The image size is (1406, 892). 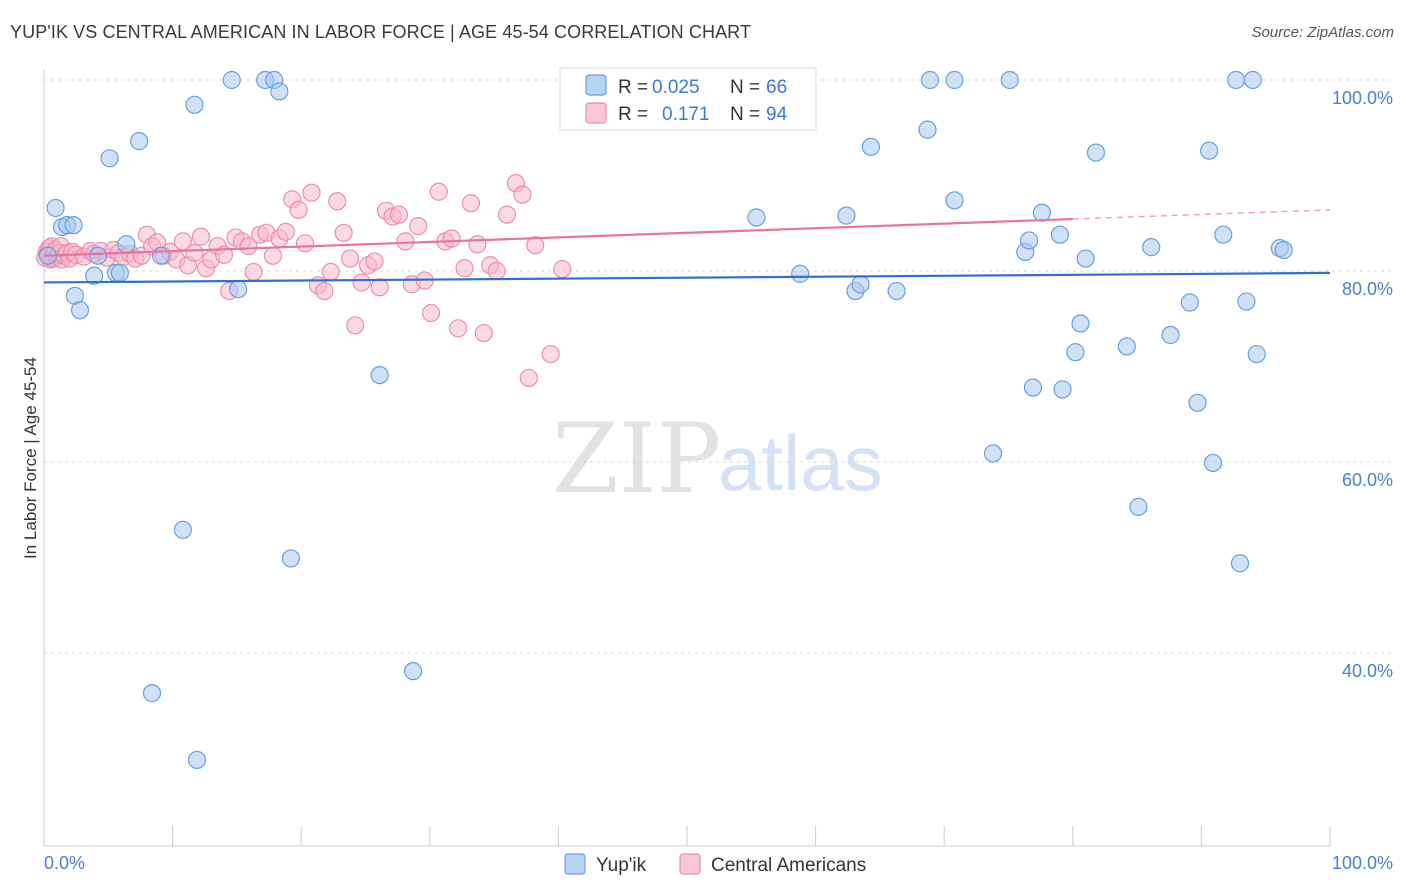 I want to click on watermark-zip: ZIP, so click(x=636, y=459).